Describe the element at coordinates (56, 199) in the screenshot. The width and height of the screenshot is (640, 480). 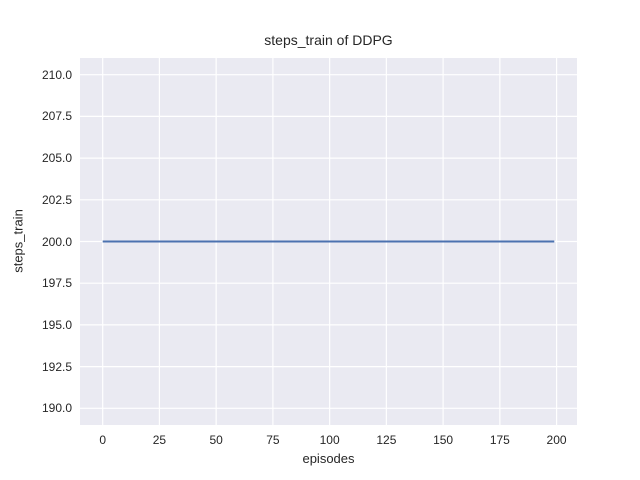
I see `y-tick-label: 202.5` at that location.